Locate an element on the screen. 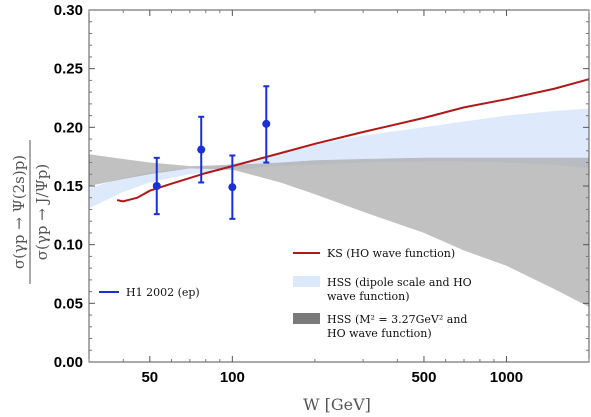 This screenshot has width=591, height=417. y-tick-label: 0.15 is located at coordinates (68, 186).